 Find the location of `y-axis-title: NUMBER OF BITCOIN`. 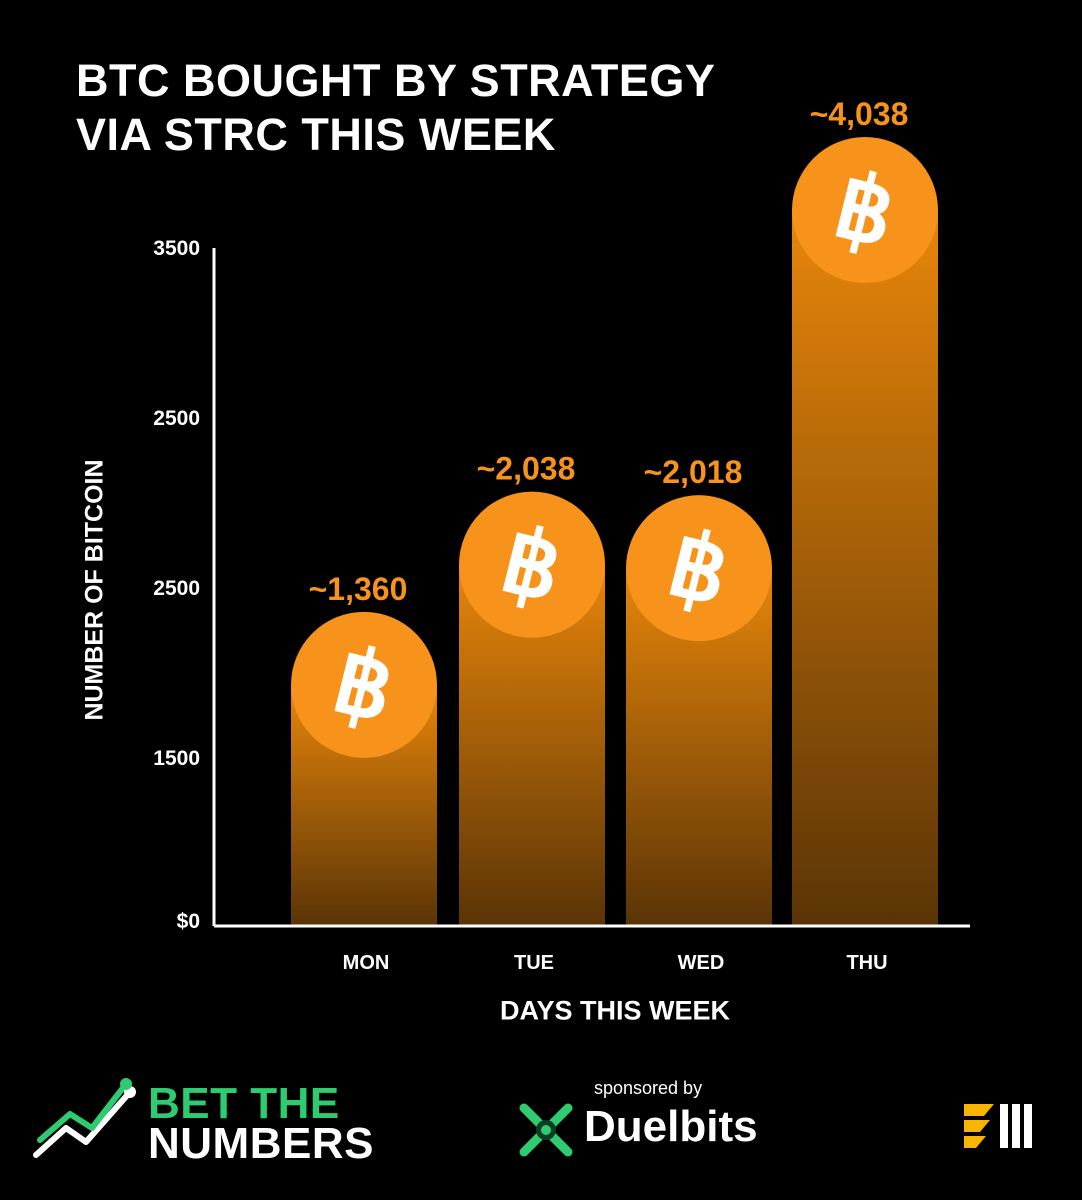

y-axis-title: NUMBER OF BITCOIN is located at coordinates (94, 590).